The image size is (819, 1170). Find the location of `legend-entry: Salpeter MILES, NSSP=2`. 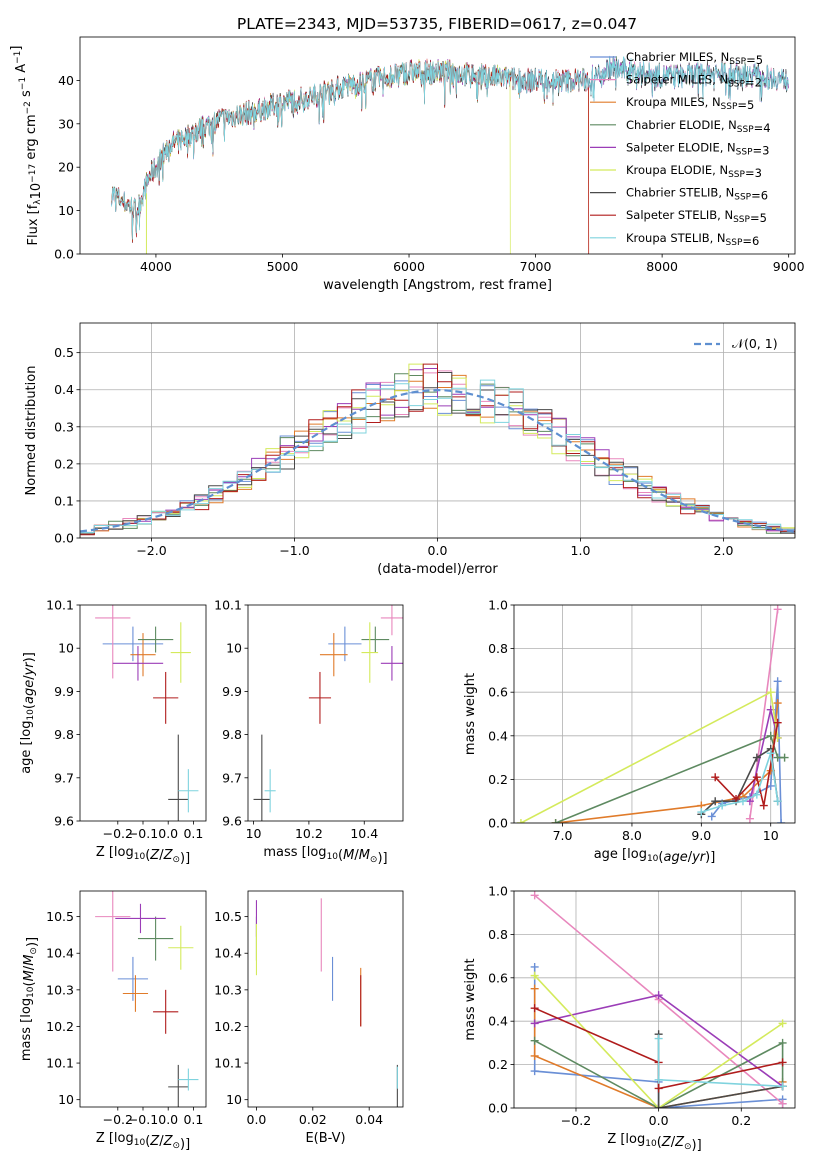

legend-entry: Salpeter MILES, NSSP=2 is located at coordinates (694, 81).